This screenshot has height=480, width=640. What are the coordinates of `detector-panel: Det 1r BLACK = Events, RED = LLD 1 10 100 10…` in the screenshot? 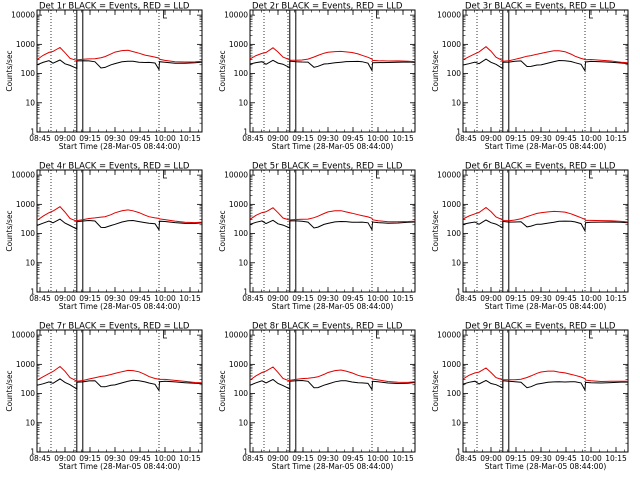 It's located at (104, 76).